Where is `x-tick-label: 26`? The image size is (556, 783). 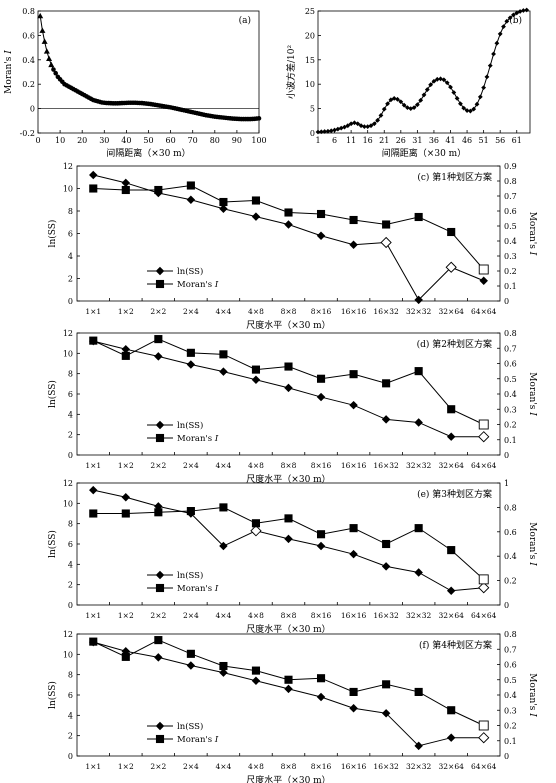
x-tick-label: 26 is located at coordinates (401, 140).